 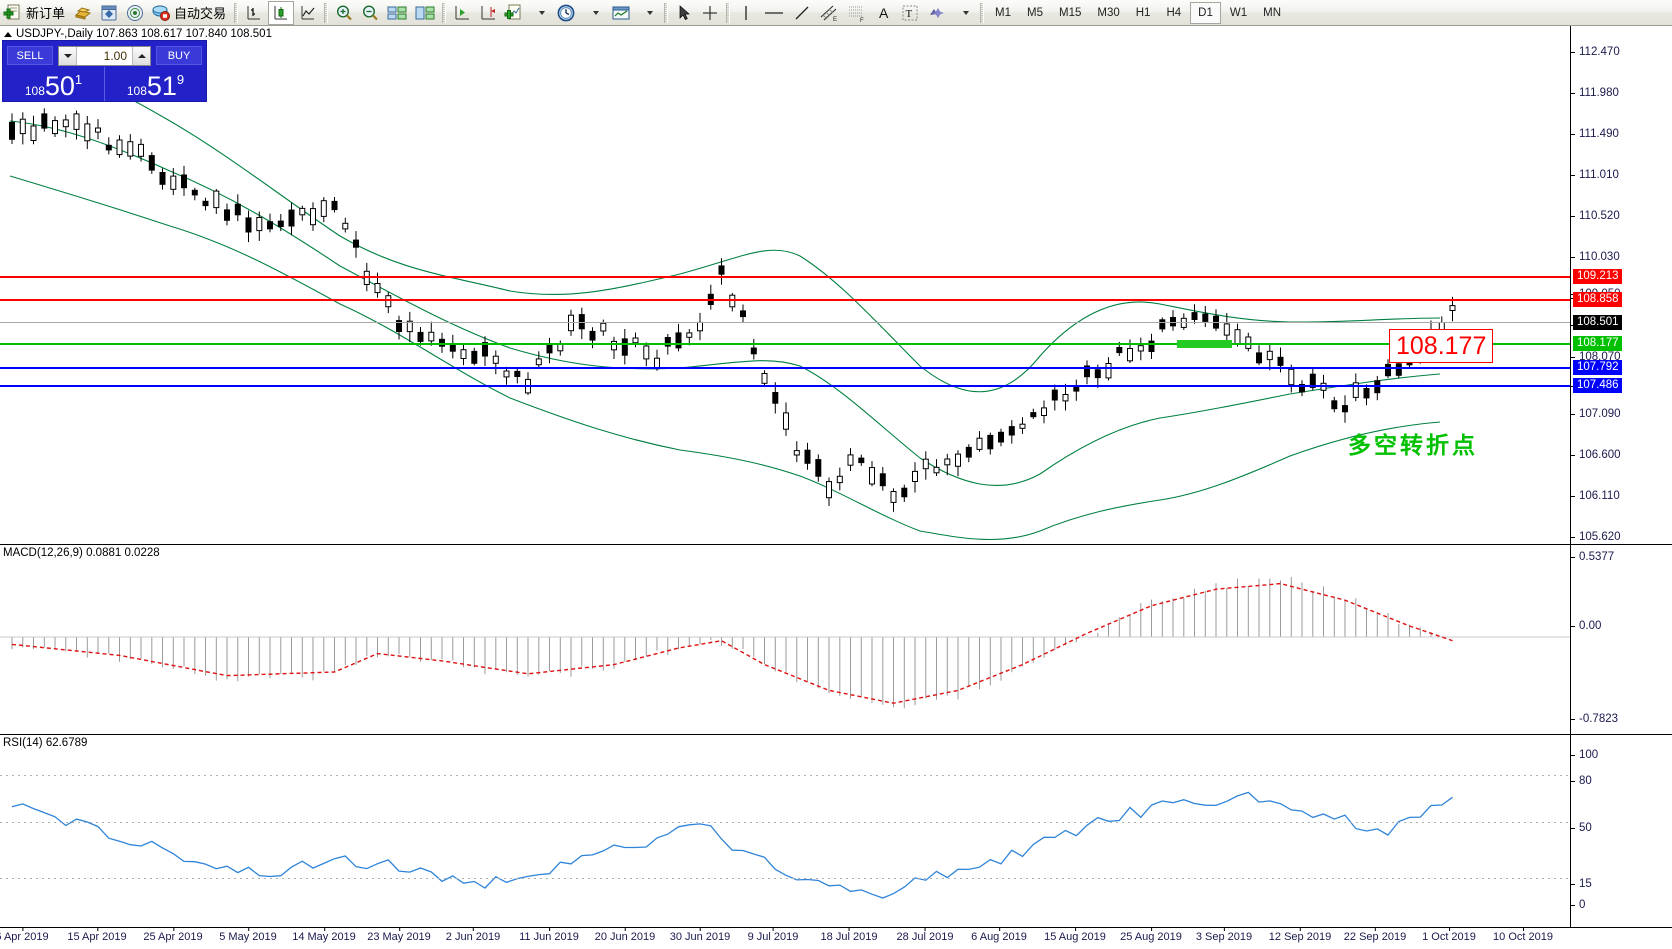 What do you see at coordinates (910, 13) in the screenshot?
I see `text-label-button: T` at bounding box center [910, 13].